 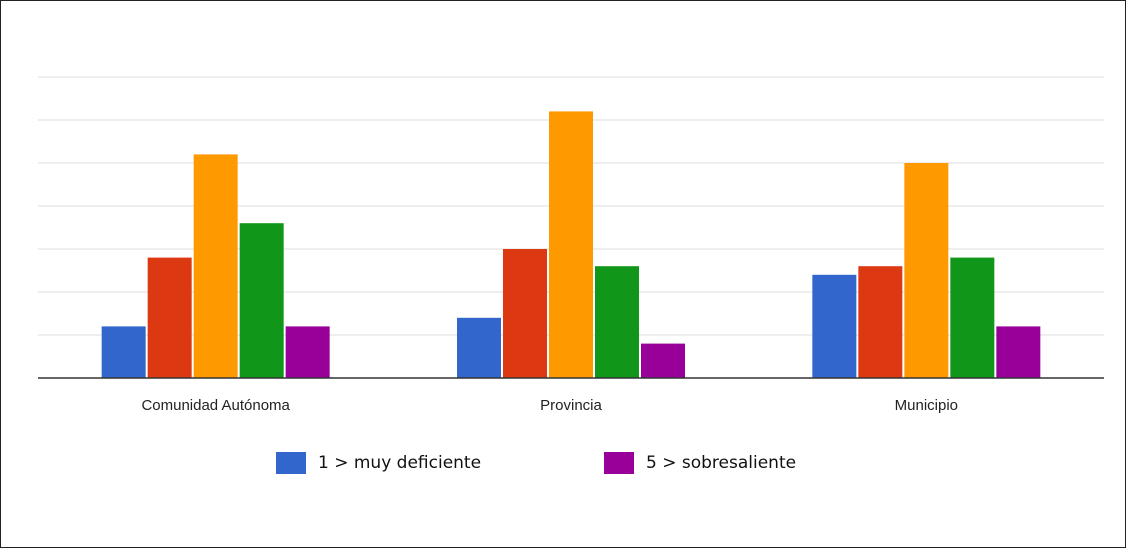 I want to click on category-labels: Comunidad Autónoma Provincia Municipio, so click(x=549, y=405).